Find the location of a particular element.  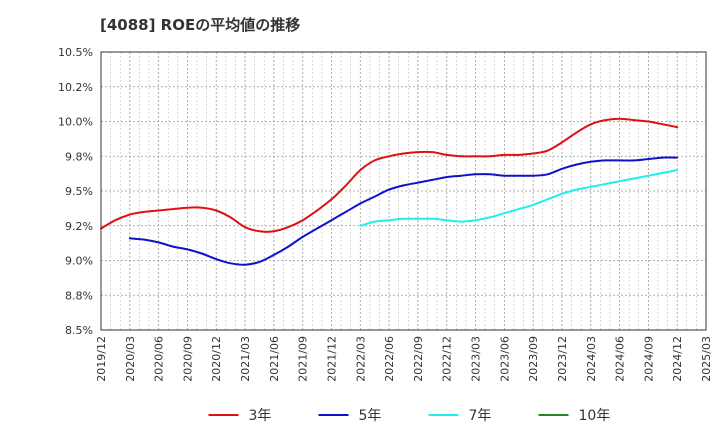

y-axis: 8.5% 8.8% 9.0% 9.2% 9.5% 9.8% 10.0% 10.2% 10.5% is located at coordinates (75, 191).